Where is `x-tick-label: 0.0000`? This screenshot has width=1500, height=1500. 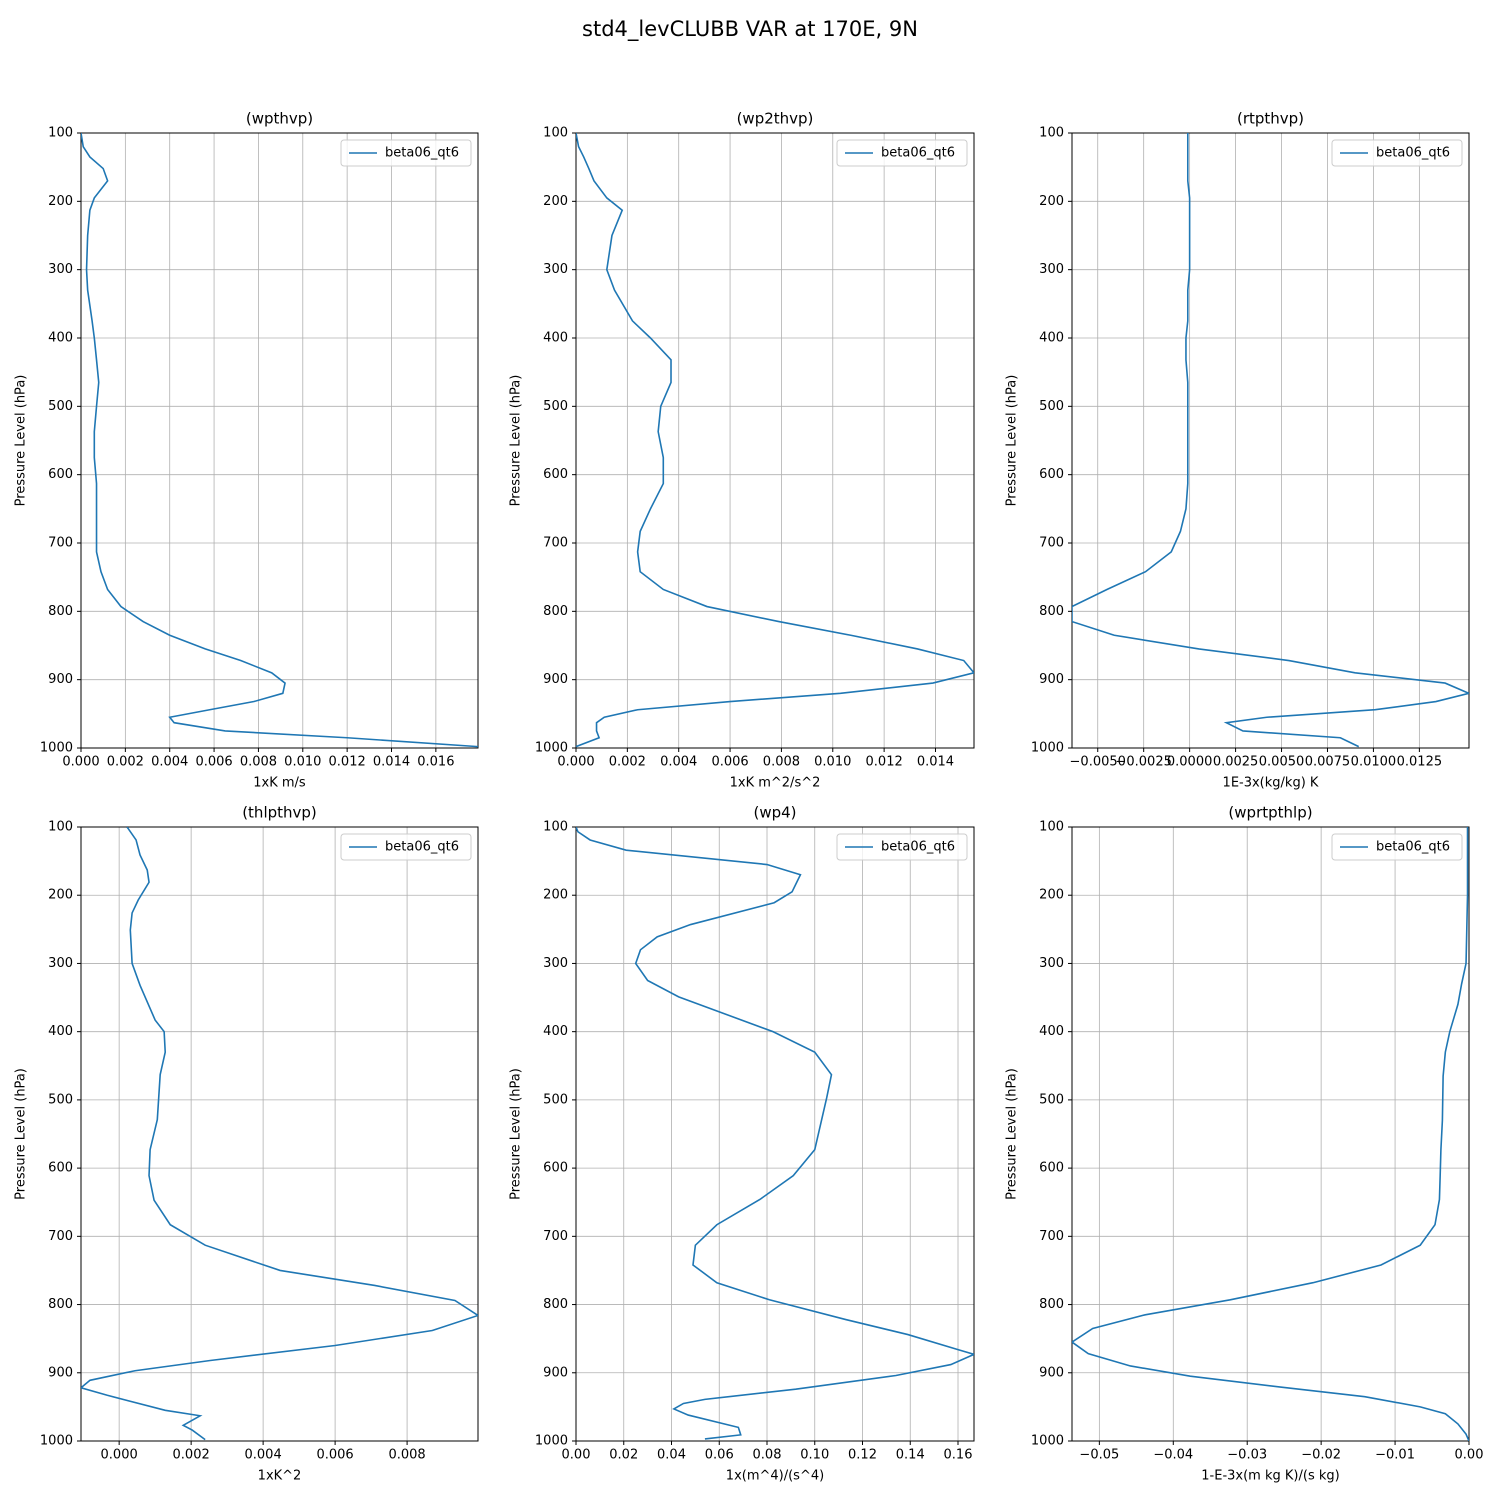 x-tick-label: 0.0000 is located at coordinates (1190, 762).